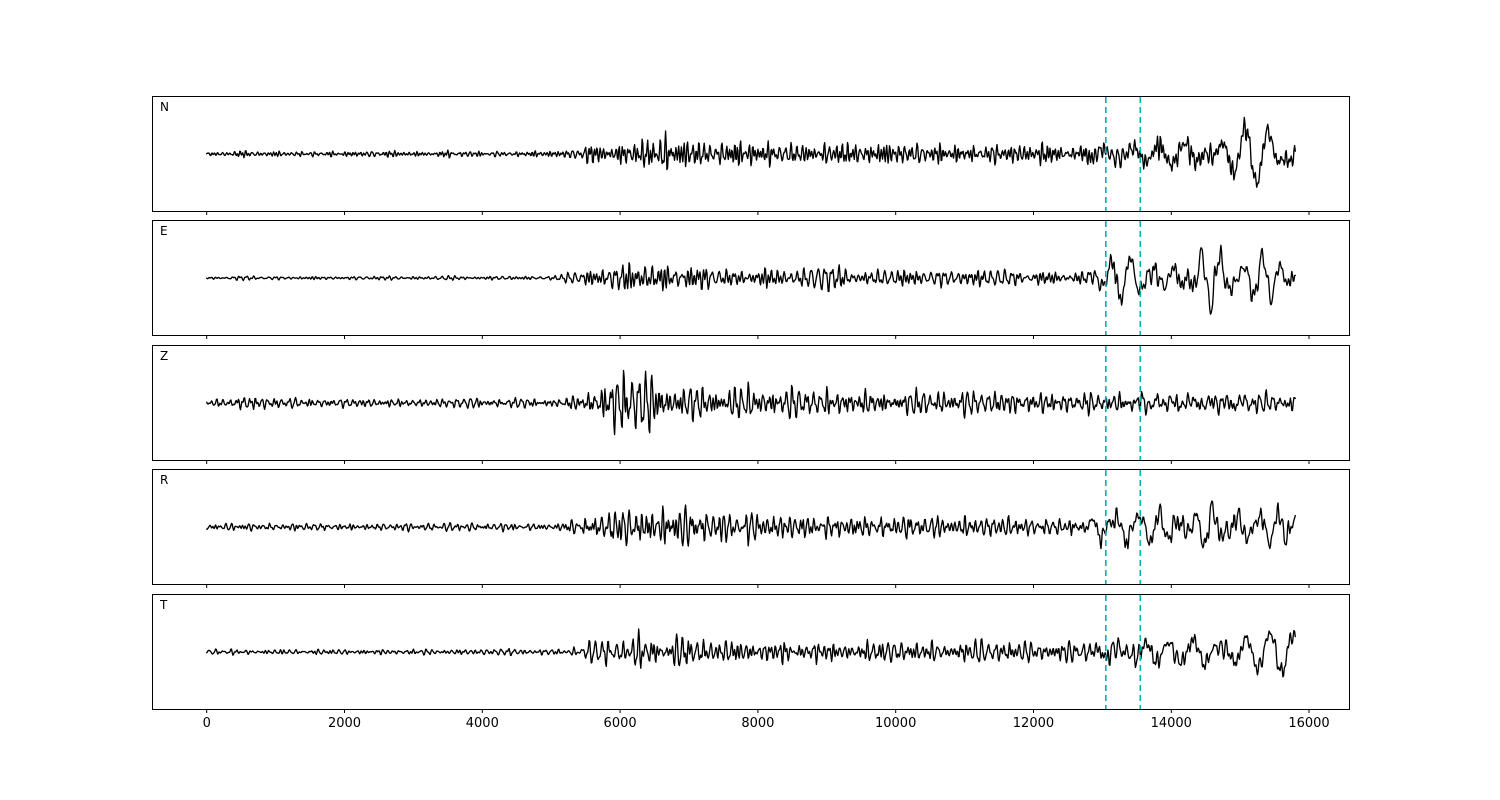 This screenshot has height=800, width=1500. I want to click on panel-label: N, so click(164, 107).